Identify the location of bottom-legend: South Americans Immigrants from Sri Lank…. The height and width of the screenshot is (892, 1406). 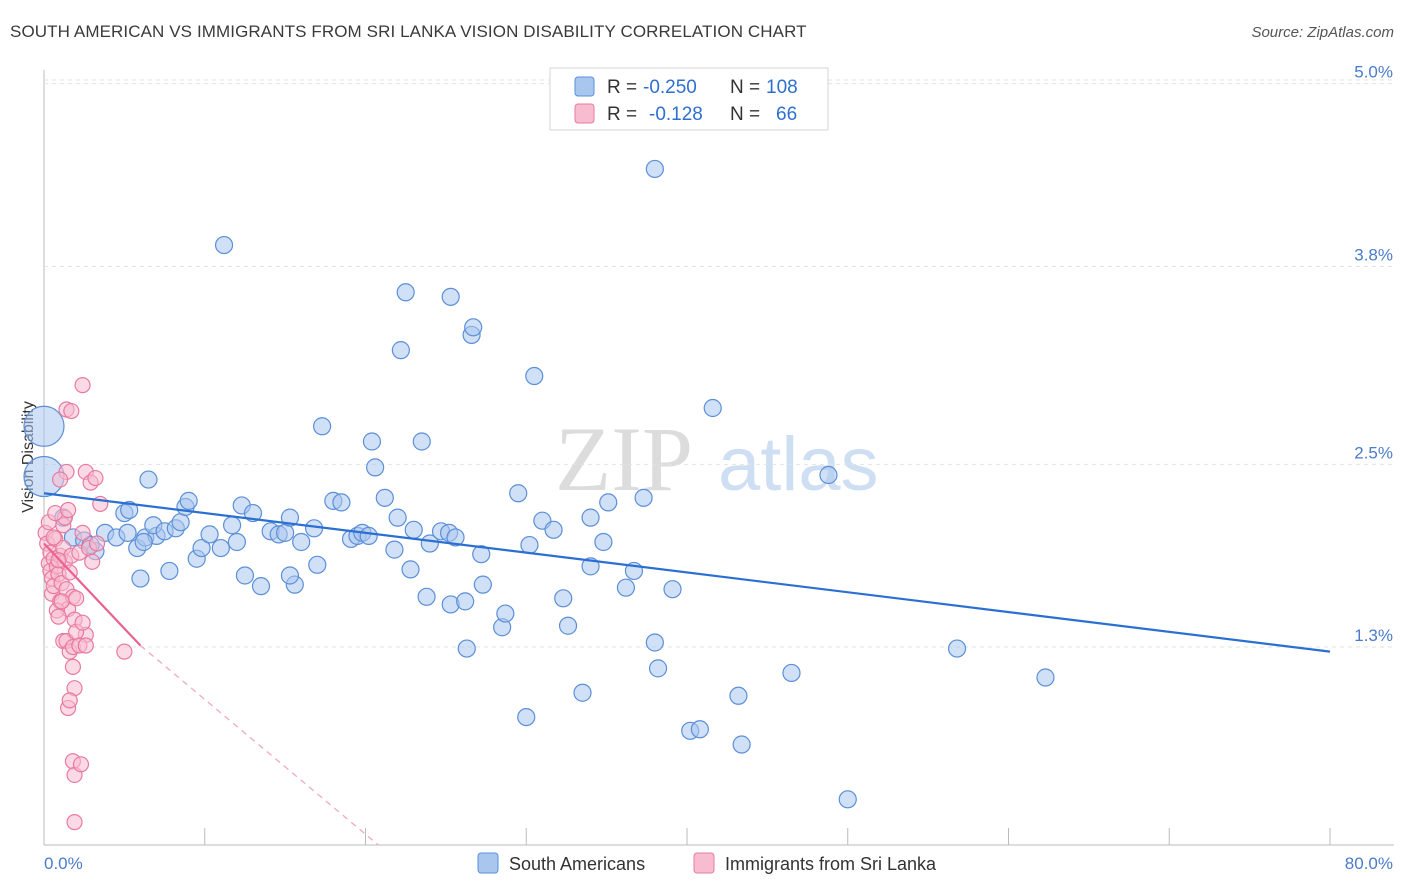
(707, 863).